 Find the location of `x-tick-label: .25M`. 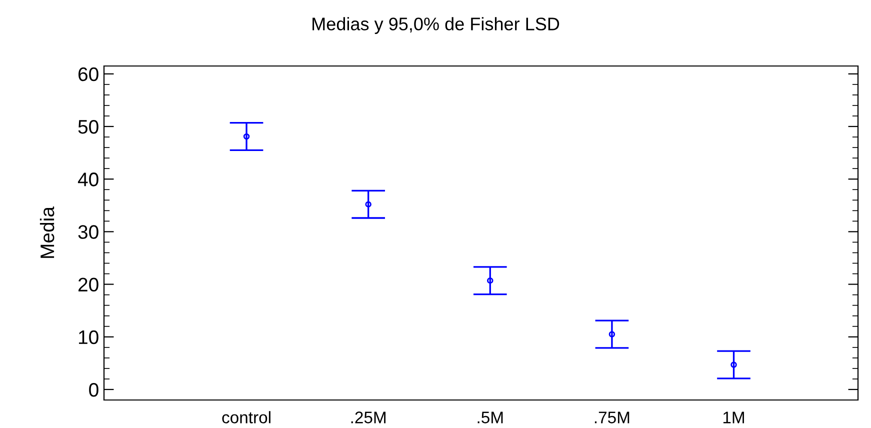

x-tick-label: .25M is located at coordinates (368, 418).